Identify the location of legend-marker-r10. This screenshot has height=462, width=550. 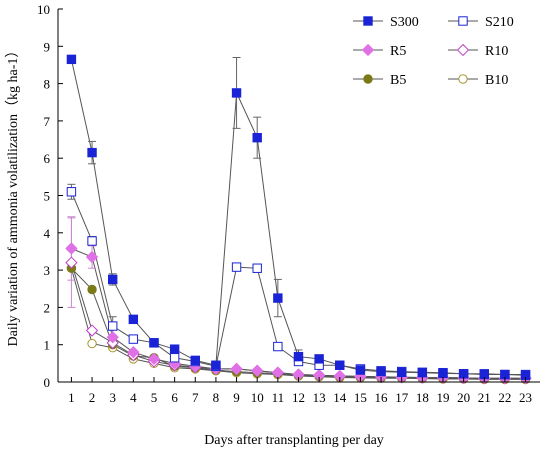
(463, 50).